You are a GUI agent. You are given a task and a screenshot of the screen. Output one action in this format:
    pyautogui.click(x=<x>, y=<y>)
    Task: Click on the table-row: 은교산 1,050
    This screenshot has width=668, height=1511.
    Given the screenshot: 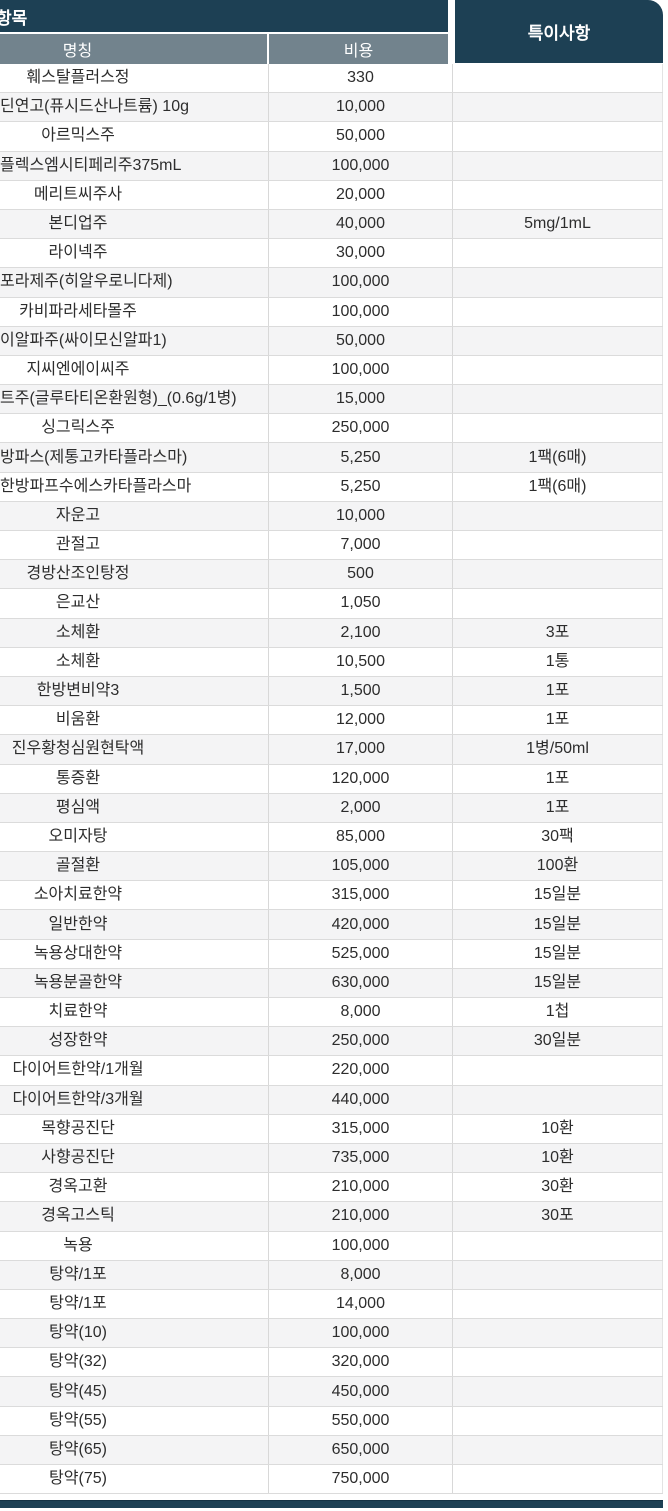 What is the action you would take?
    pyautogui.click(x=331, y=604)
    